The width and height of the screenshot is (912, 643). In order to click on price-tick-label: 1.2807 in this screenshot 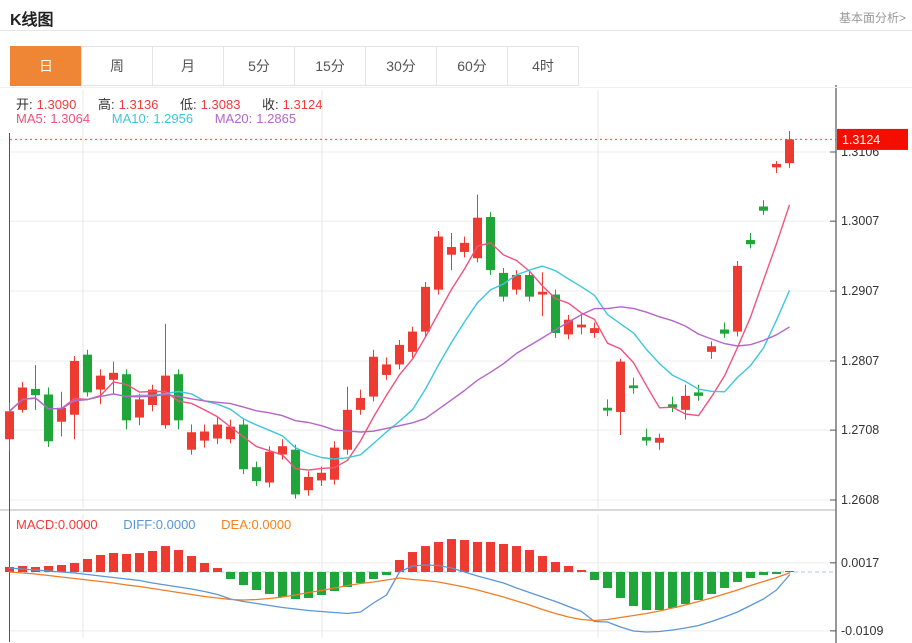, I will do `click(860, 361)`.